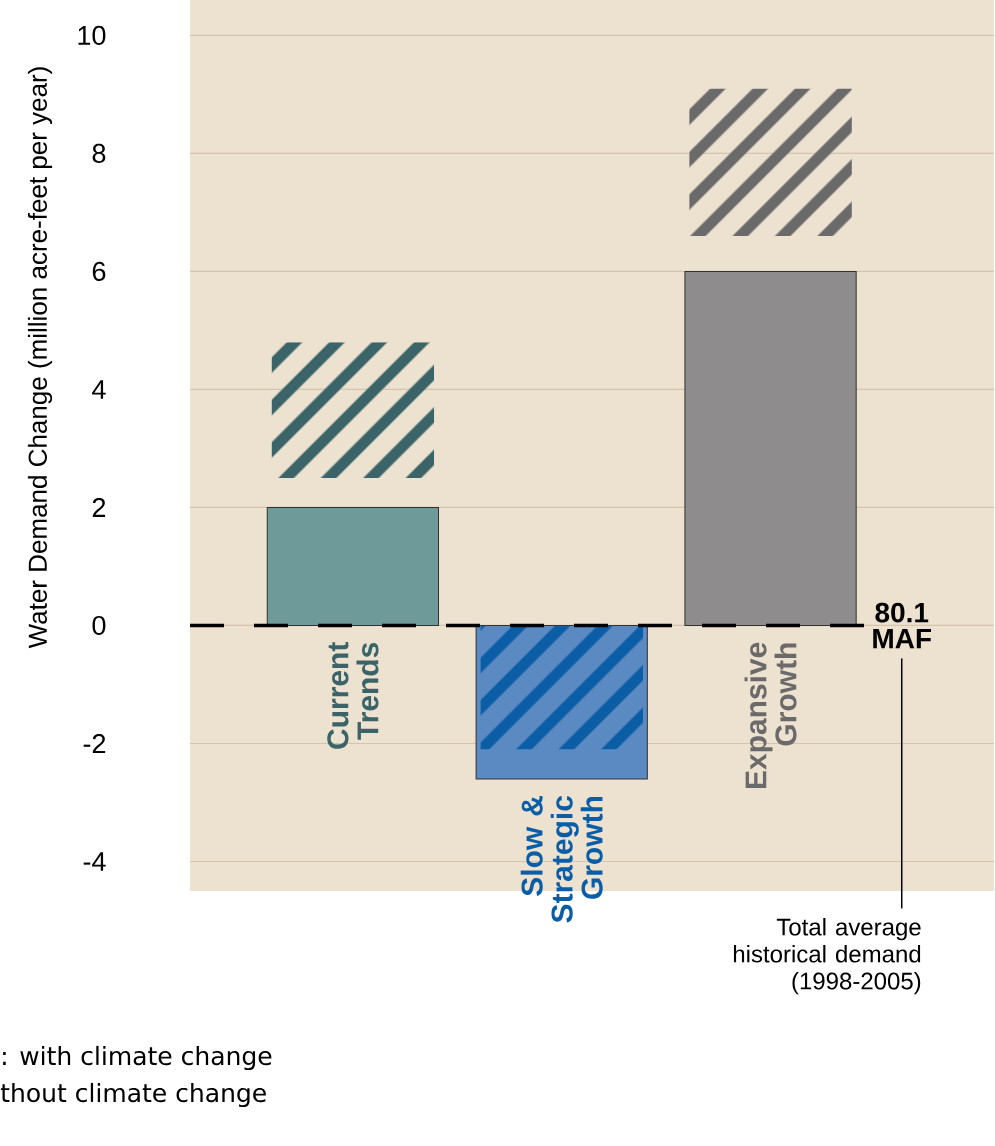 The height and width of the screenshot is (1146, 995). Describe the element at coordinates (99, 153) in the screenshot. I see `y-tick-label: 8` at that location.